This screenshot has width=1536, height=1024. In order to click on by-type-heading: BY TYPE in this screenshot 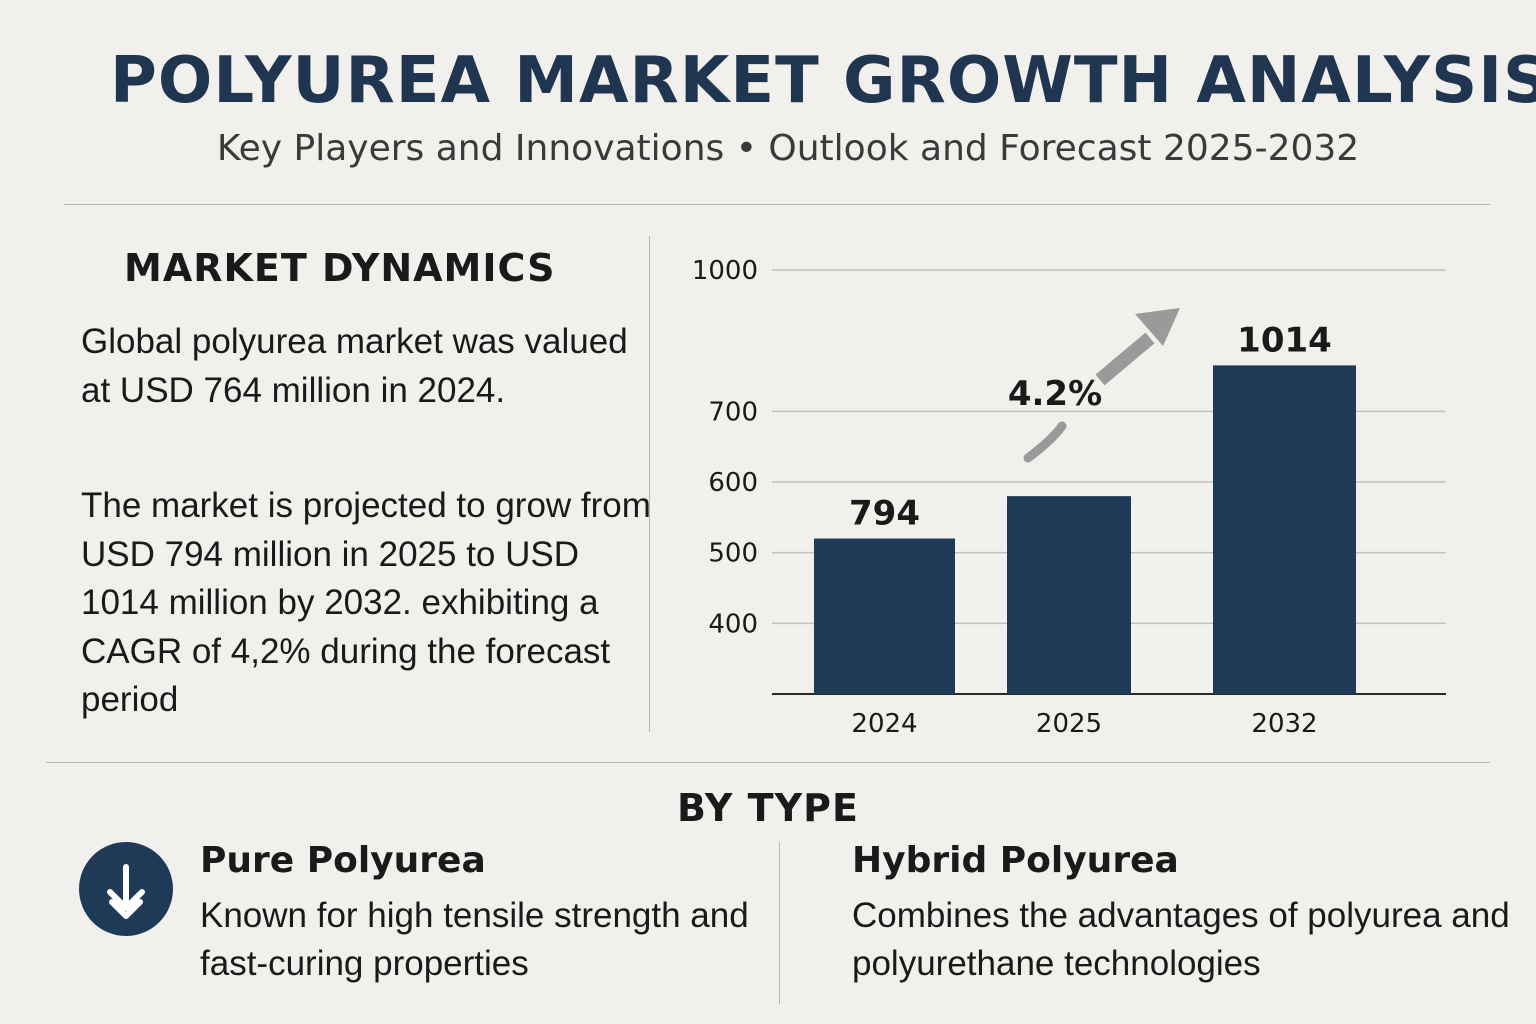, I will do `click(768, 808)`.